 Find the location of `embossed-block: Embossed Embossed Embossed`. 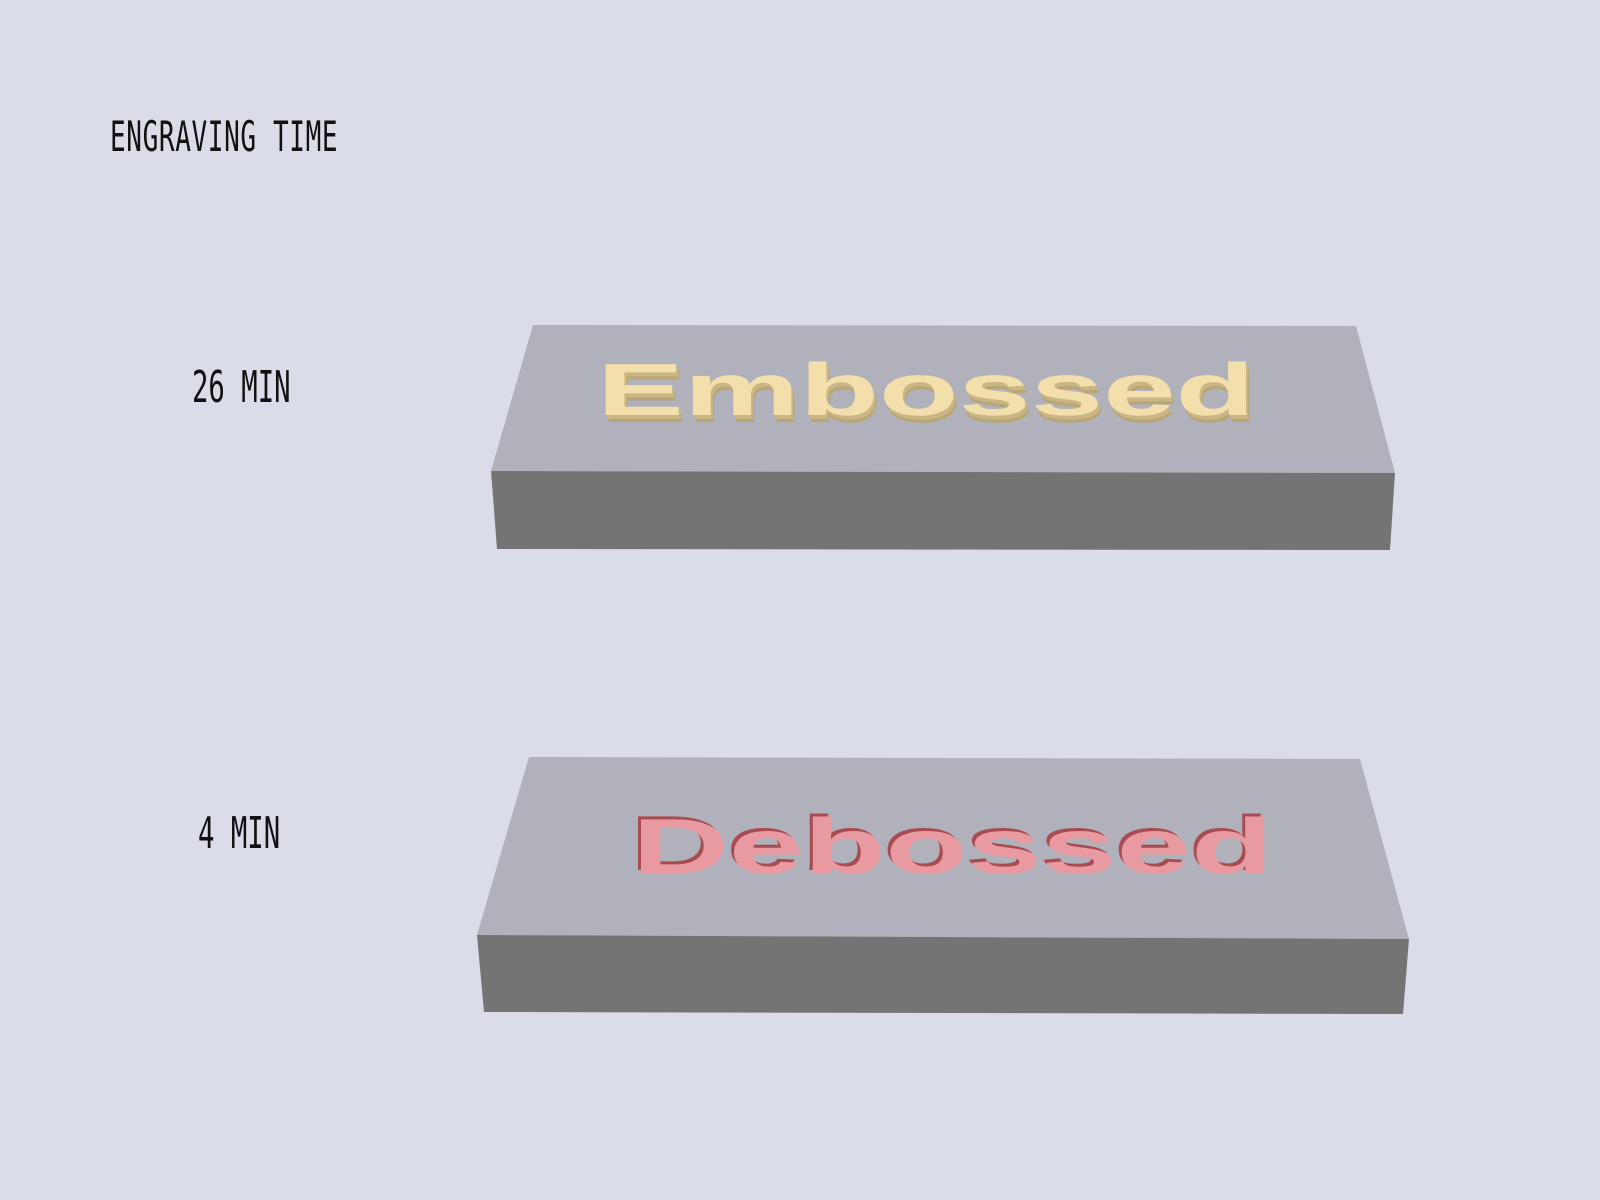

embossed-block: Embossed Embossed Embossed is located at coordinates (943, 437).